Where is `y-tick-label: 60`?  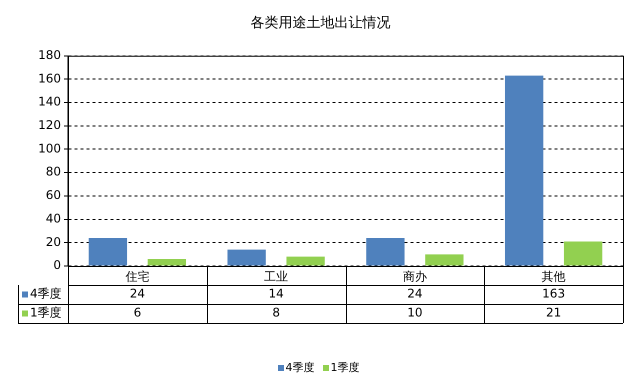
y-tick-label: 60 is located at coordinates (53, 195).